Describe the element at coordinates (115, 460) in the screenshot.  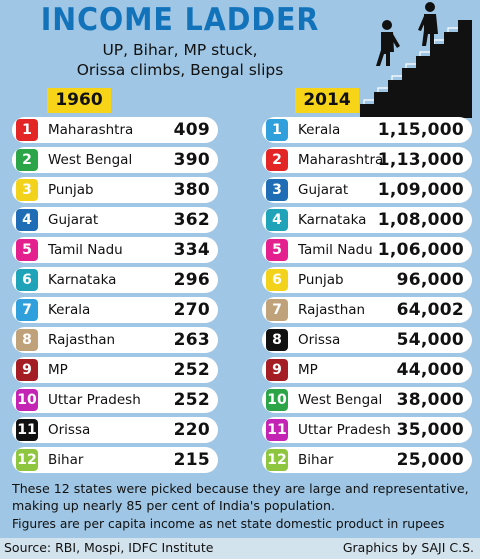
I see `rank-row: 12 Bihar 215` at that location.